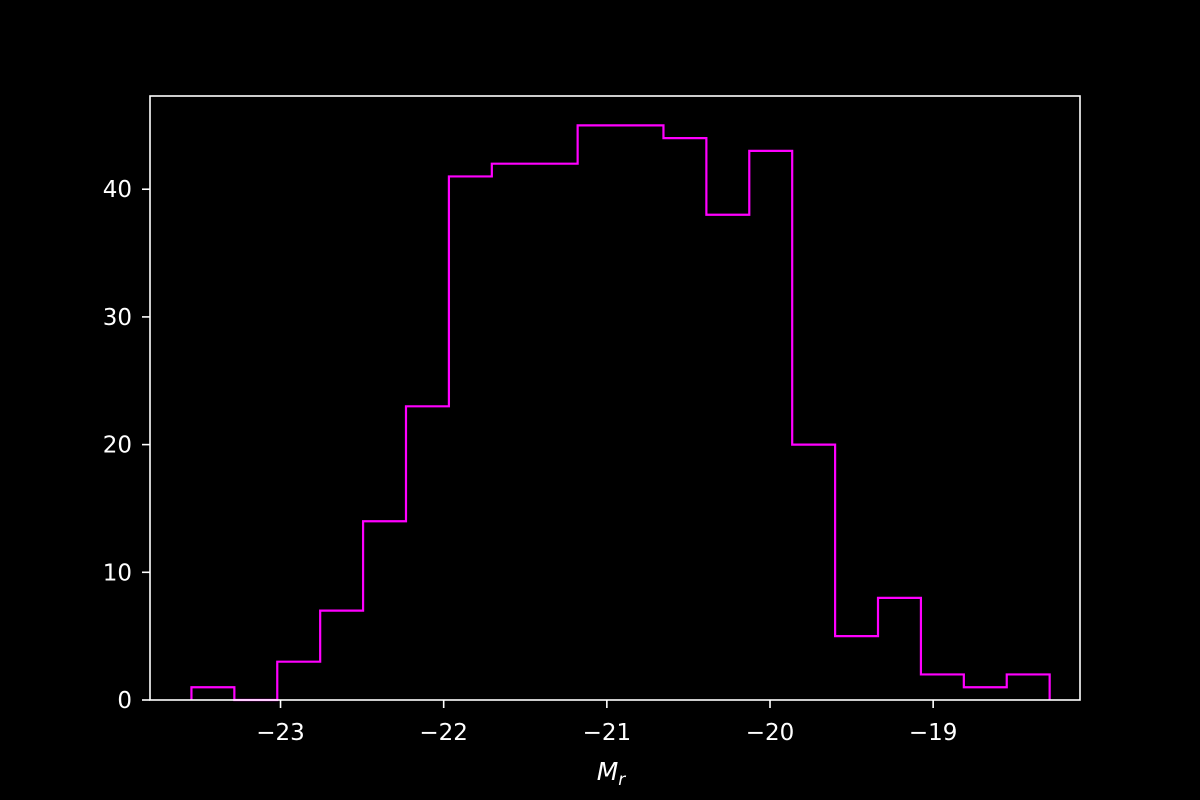 The image size is (1200, 800). What do you see at coordinates (607, 733) in the screenshot?
I see `x-tick-label: −21` at bounding box center [607, 733].